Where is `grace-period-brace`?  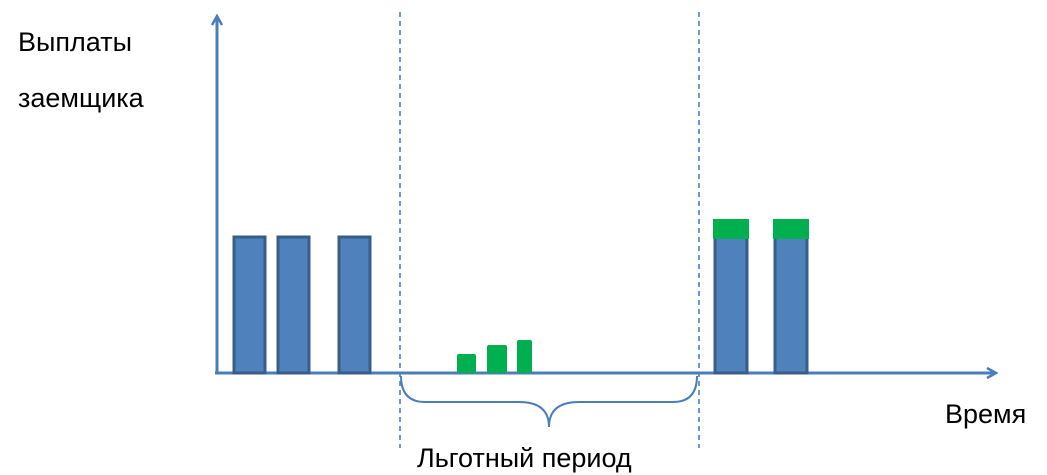 grace-period-brace is located at coordinates (549, 401).